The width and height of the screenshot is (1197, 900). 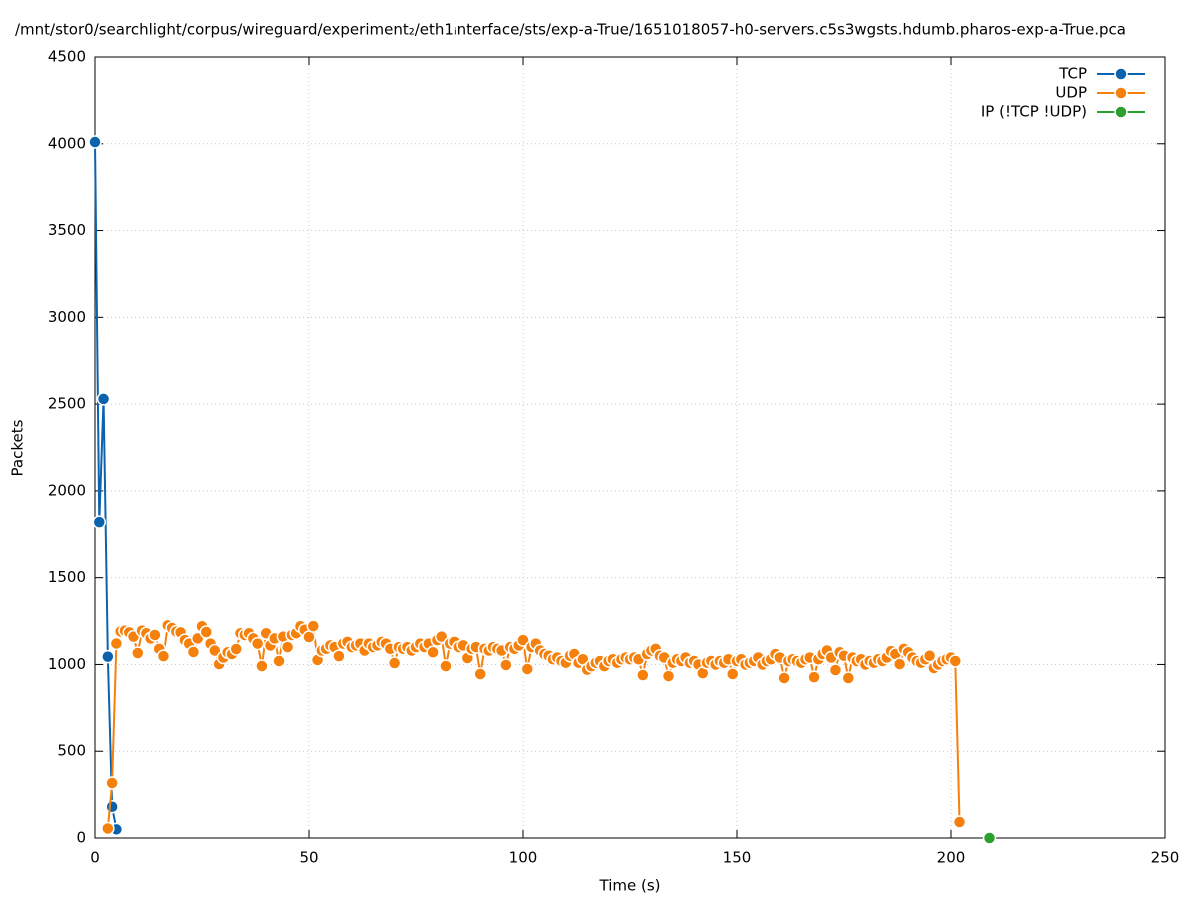 What do you see at coordinates (1034, 112) in the screenshot?
I see `legend-label: IP (!TCP !UDP)` at bounding box center [1034, 112].